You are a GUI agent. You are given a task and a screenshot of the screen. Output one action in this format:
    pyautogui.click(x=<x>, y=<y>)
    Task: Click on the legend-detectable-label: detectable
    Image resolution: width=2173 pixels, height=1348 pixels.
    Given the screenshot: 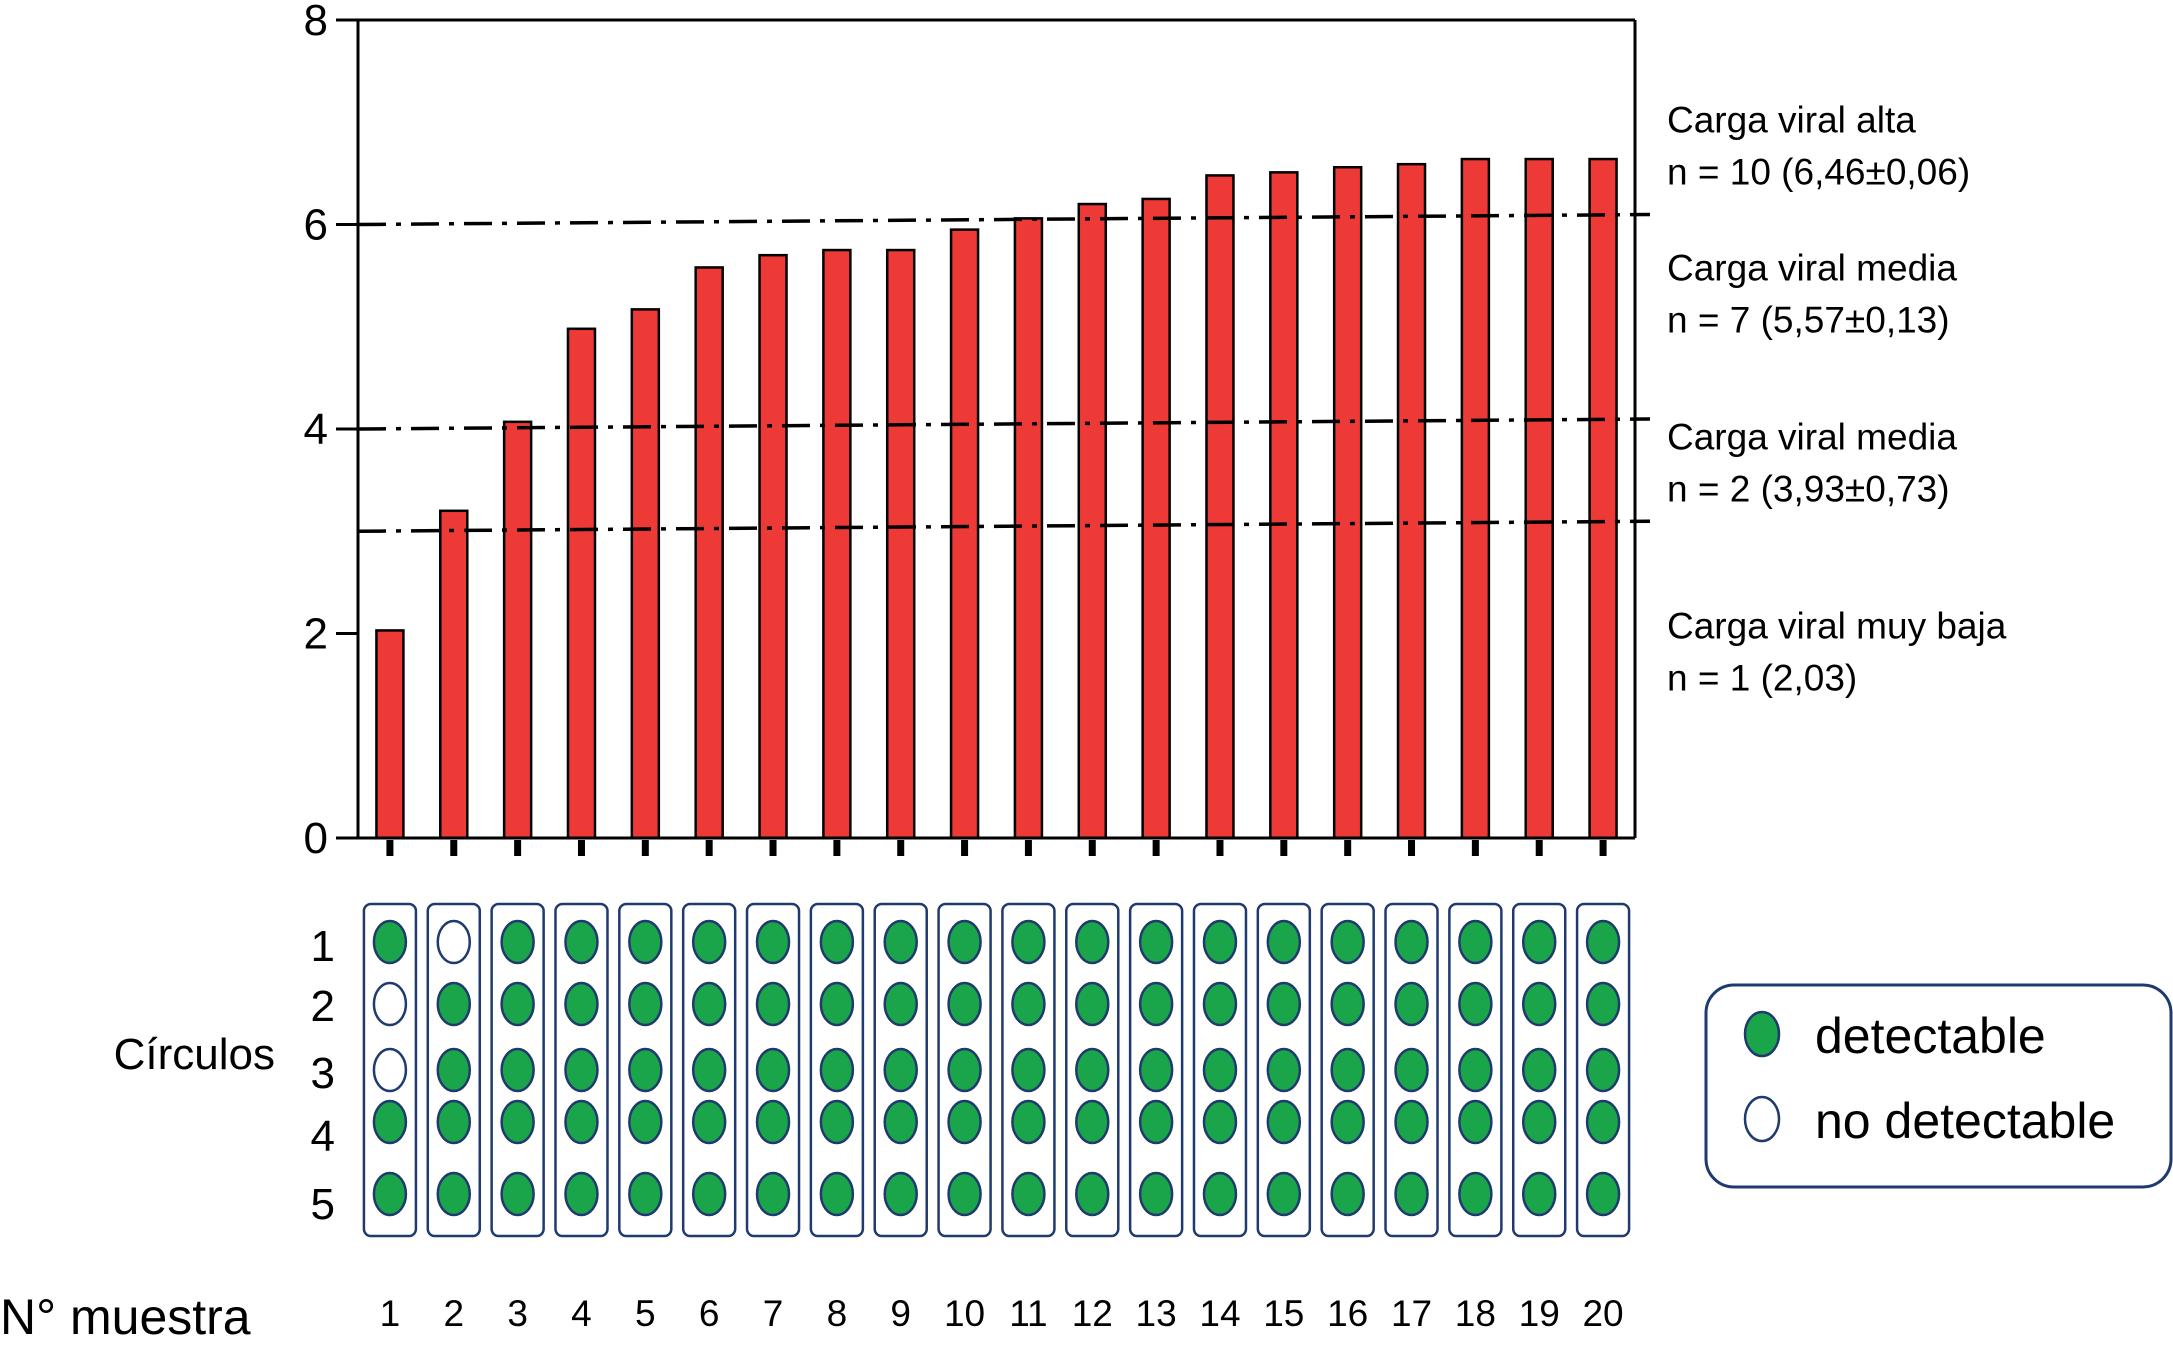 What is the action you would take?
    pyautogui.click(x=1930, y=1036)
    